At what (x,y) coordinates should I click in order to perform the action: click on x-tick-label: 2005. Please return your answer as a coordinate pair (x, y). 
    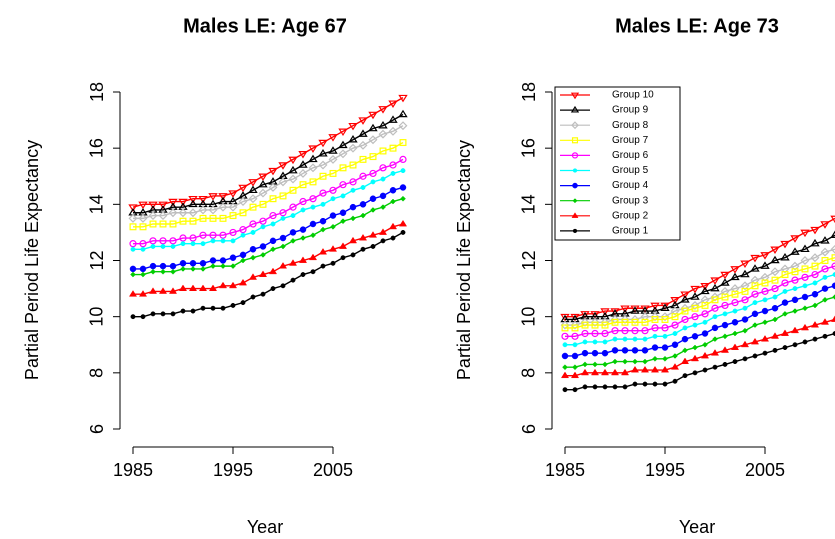
    Looking at the image, I should click on (333, 470).